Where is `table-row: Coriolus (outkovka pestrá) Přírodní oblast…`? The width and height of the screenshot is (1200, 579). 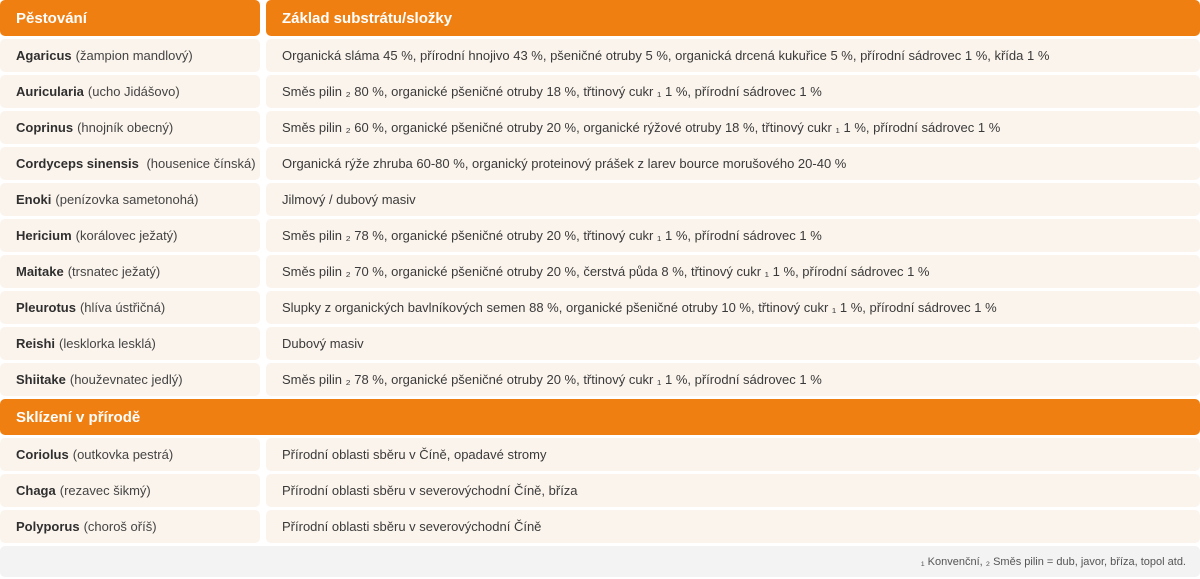
table-row: Coriolus (outkovka pestrá) Přírodní oblast… is located at coordinates (600, 454).